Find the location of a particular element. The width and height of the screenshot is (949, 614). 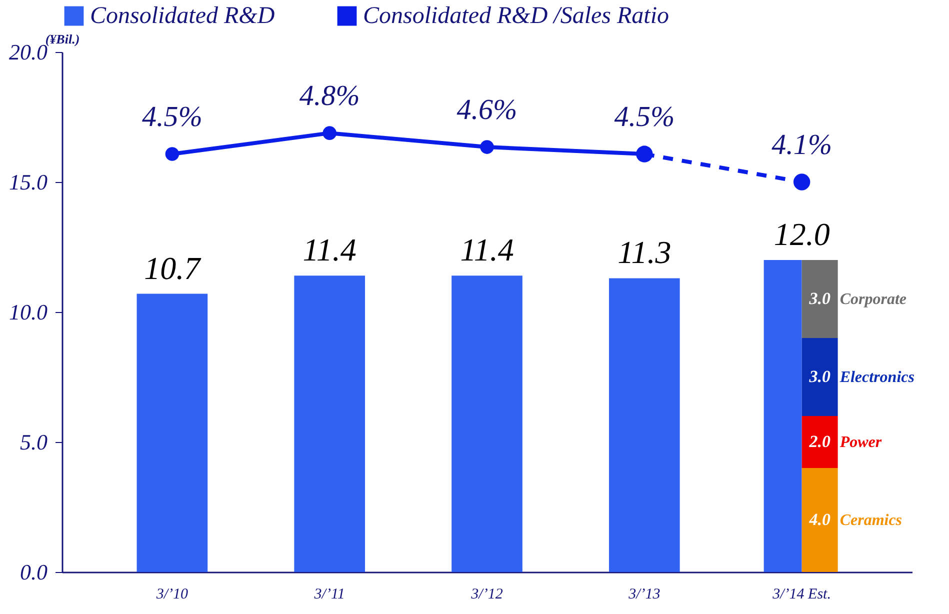

legend-label: Consolidated R&D /Sales Ratio is located at coordinates (516, 16).